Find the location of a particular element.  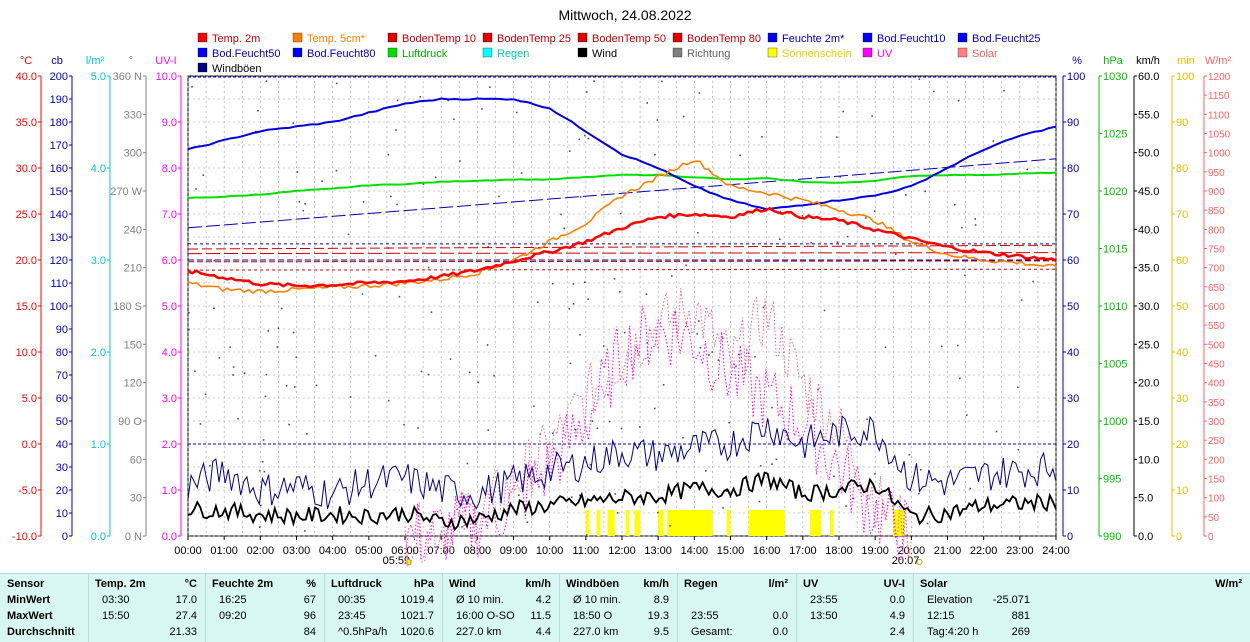

x-tick-label: 15:00 is located at coordinates (731, 551).